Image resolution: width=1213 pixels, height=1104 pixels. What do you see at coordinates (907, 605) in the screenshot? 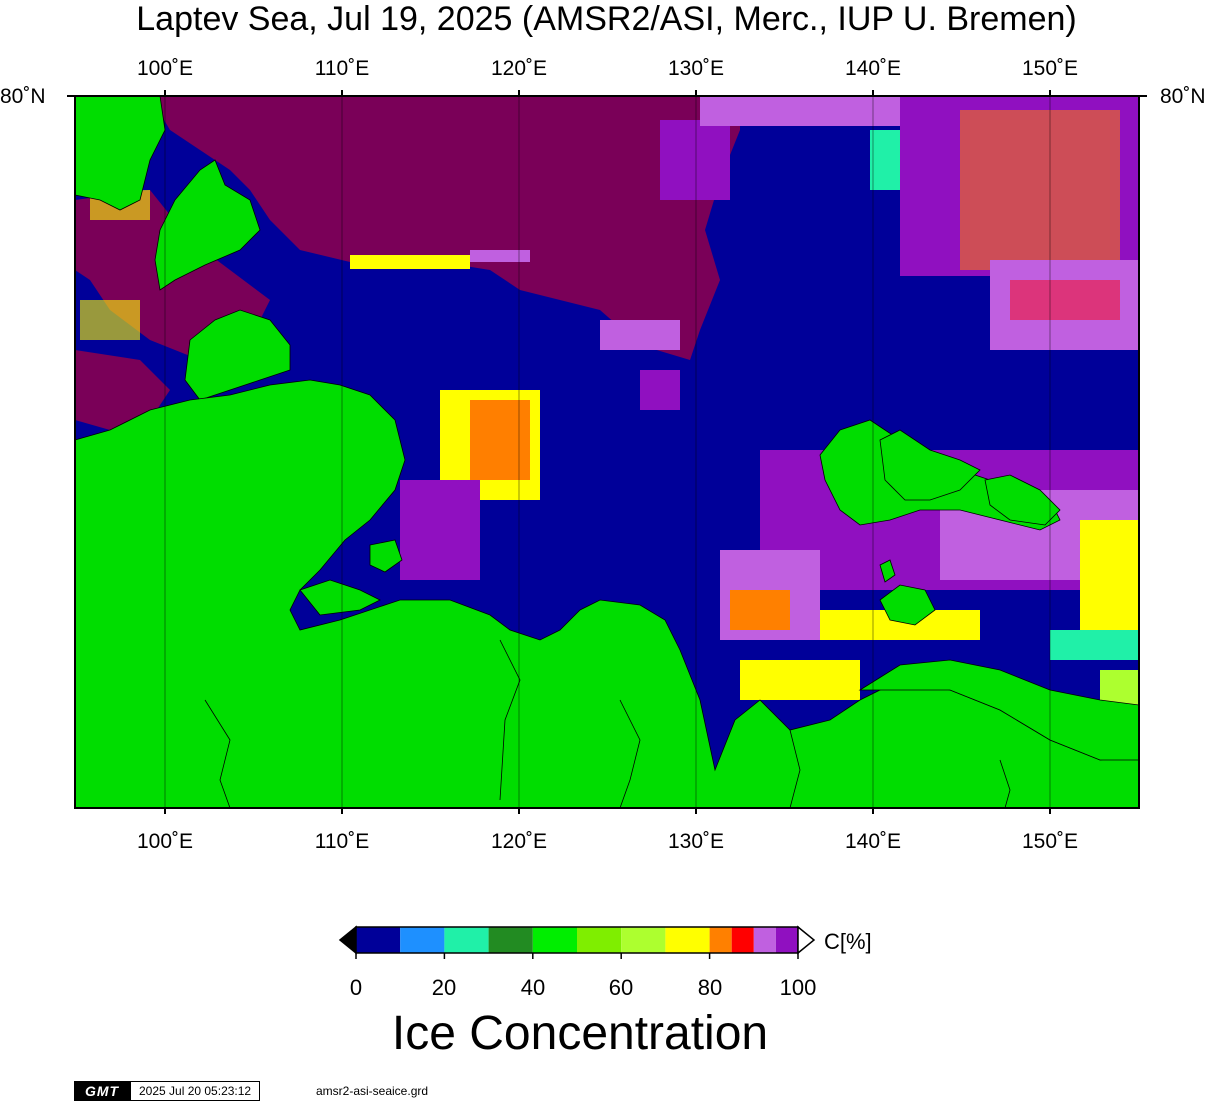
I see `stolbovoy-island` at bounding box center [907, 605].